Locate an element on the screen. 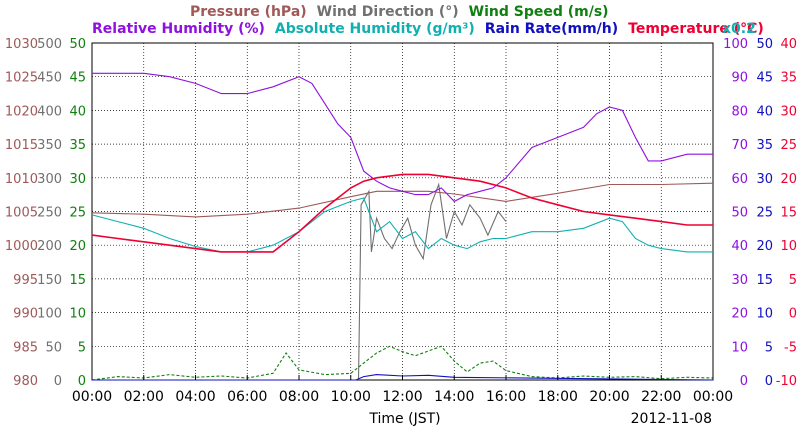 The width and height of the screenshot is (800, 434). y-tick-label-pressure: 980 is located at coordinates (25, 381).